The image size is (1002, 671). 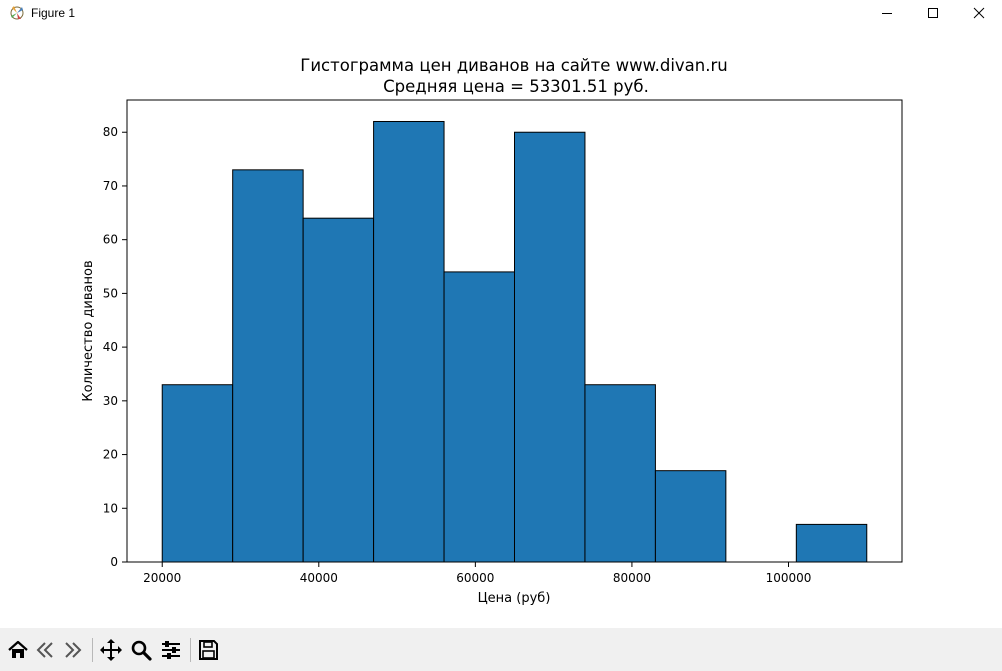 I want to click on window-title: Figure 1, so click(x=53, y=13).